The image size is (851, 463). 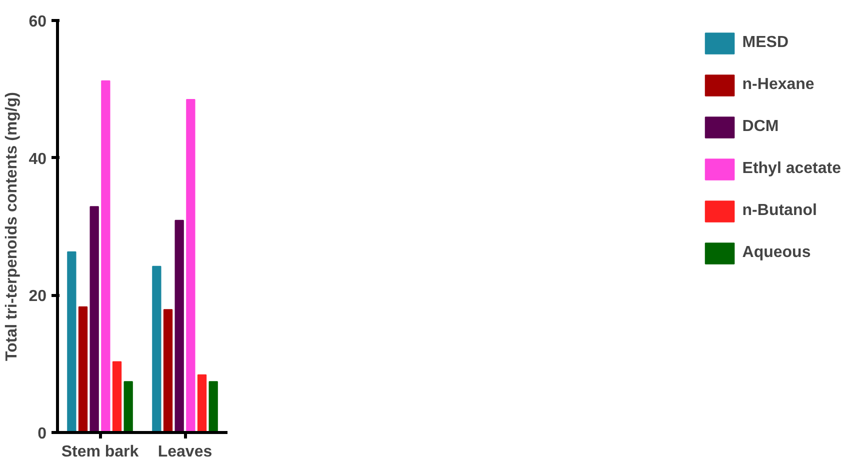 I want to click on x-tick-label: Leaves, so click(x=185, y=452).